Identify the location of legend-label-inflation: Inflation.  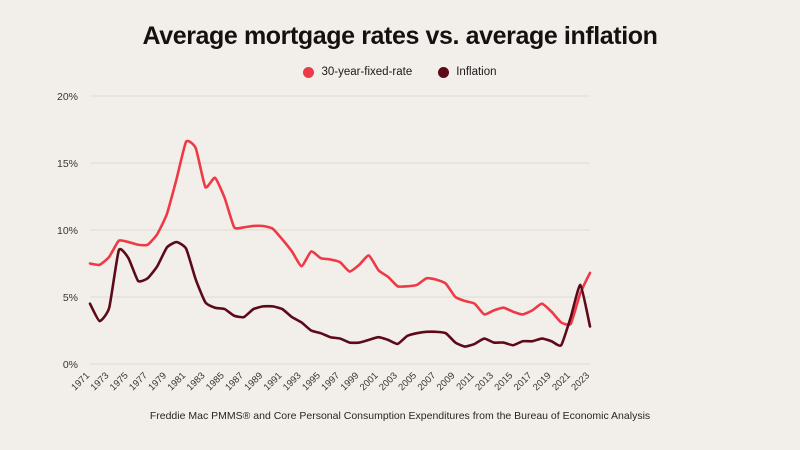
(476, 72).